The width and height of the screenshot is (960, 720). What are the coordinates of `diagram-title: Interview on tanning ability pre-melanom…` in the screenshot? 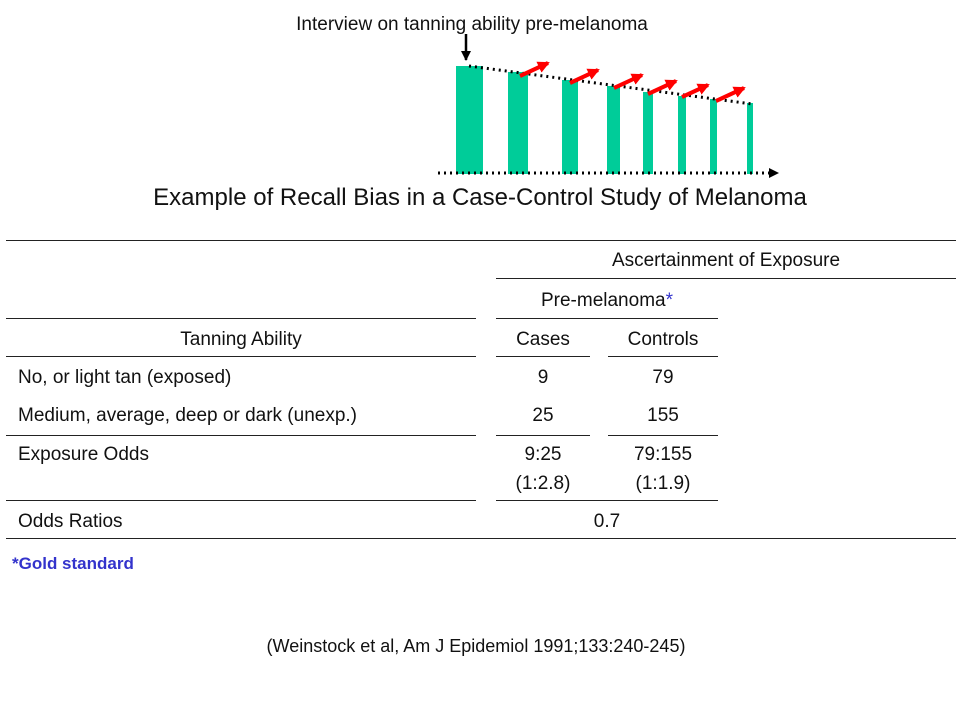 It's located at (472, 24).